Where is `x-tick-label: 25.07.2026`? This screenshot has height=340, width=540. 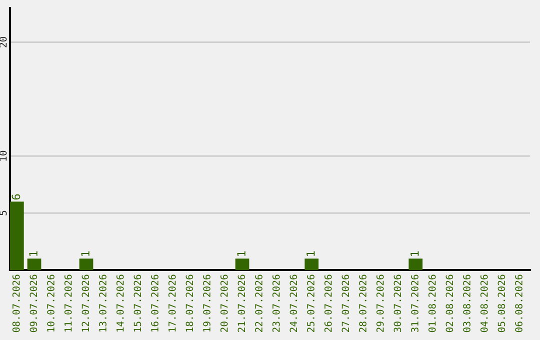
x-tick-label: 25.07.2026 is located at coordinates (310, 303).